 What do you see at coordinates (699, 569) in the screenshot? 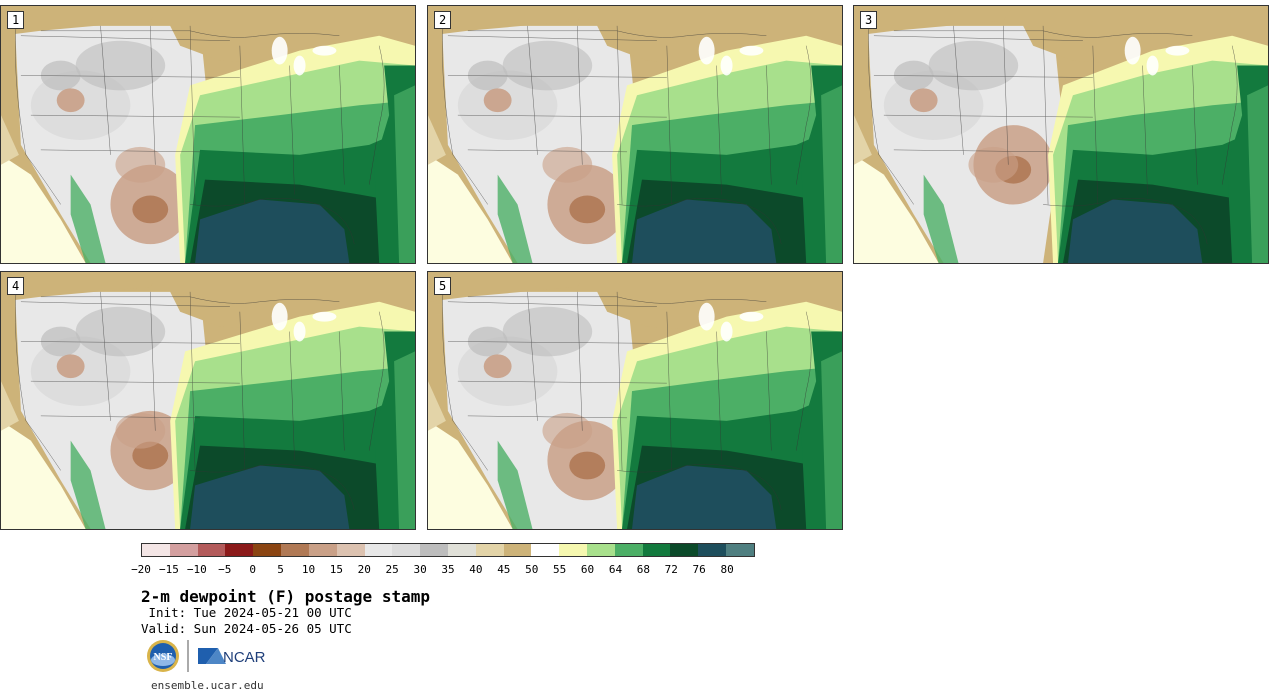
I see `colorbar-tick-label: 76` at bounding box center [699, 569].